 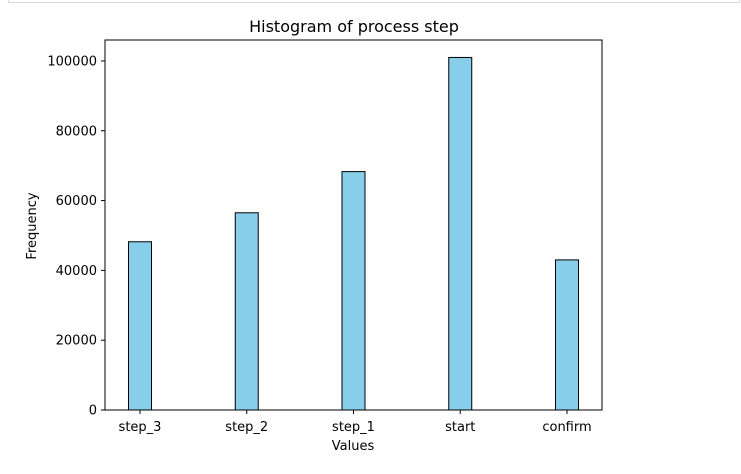 I want to click on x-axis-label: Values, so click(x=353, y=446).